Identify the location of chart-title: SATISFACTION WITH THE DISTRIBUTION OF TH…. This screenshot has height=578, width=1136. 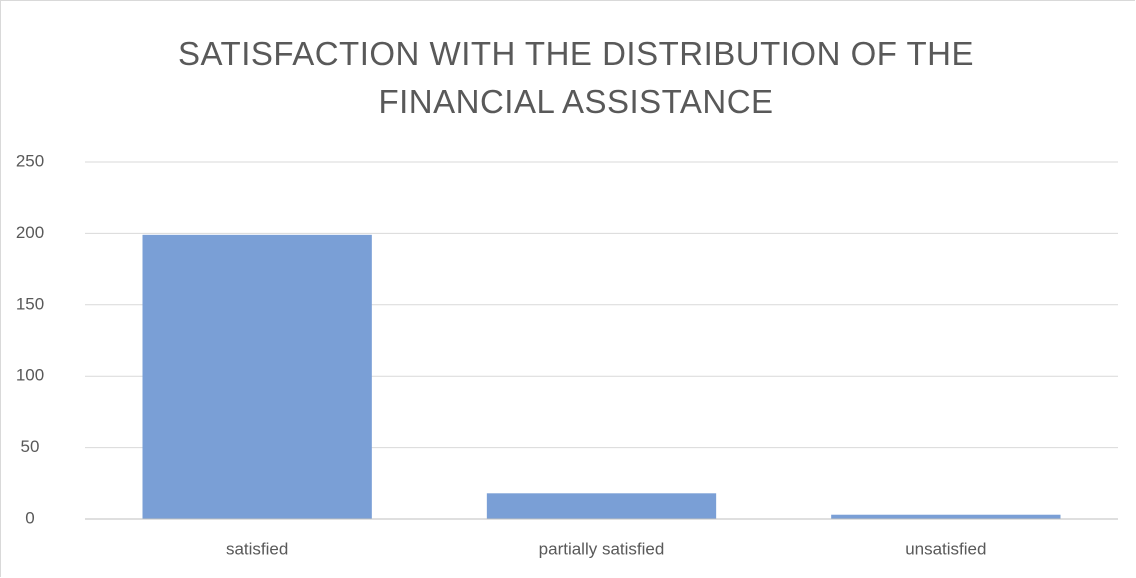
(576, 77).